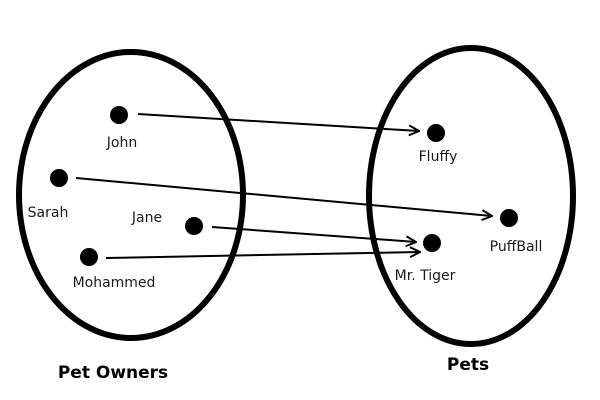 Image resolution: width=600 pixels, height=400 pixels. Describe the element at coordinates (113, 373) in the screenshot. I see `owners-set-title: Pet Owners` at that location.